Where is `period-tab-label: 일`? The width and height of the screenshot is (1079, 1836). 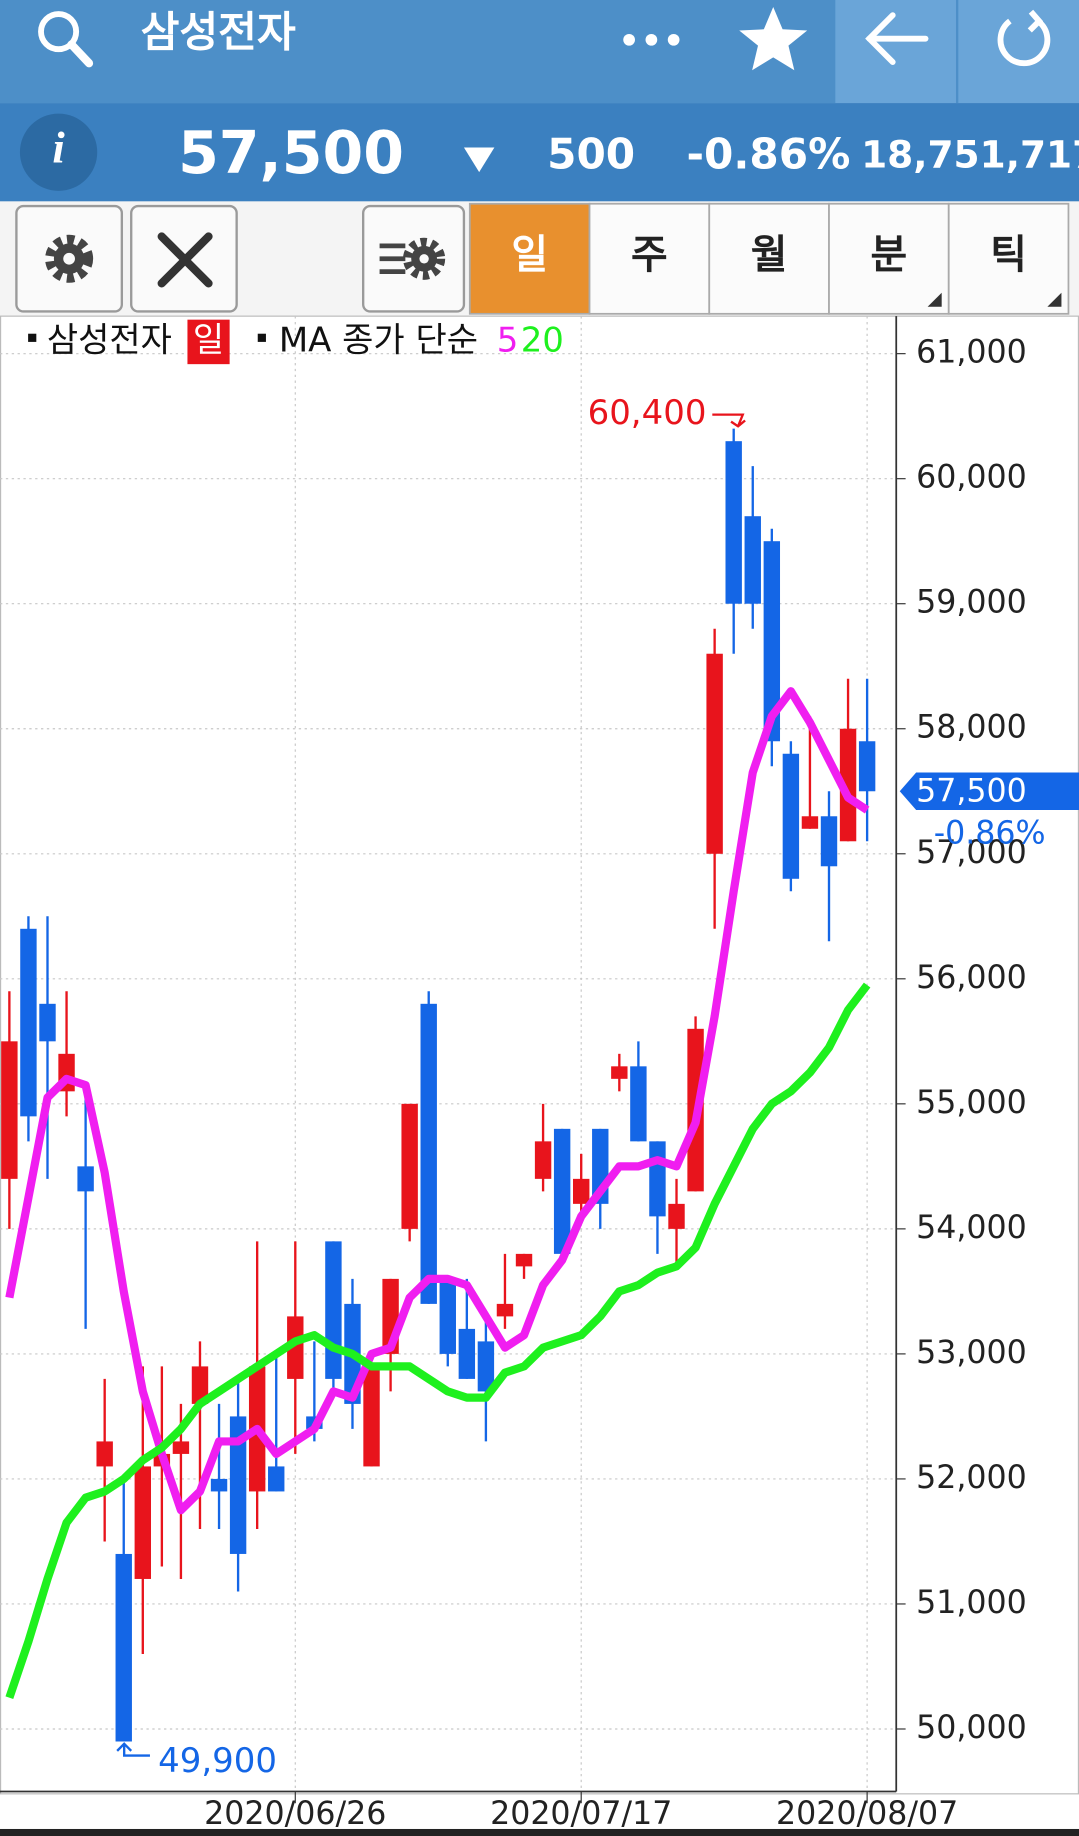 period-tab-label: 일 is located at coordinates (529, 255).